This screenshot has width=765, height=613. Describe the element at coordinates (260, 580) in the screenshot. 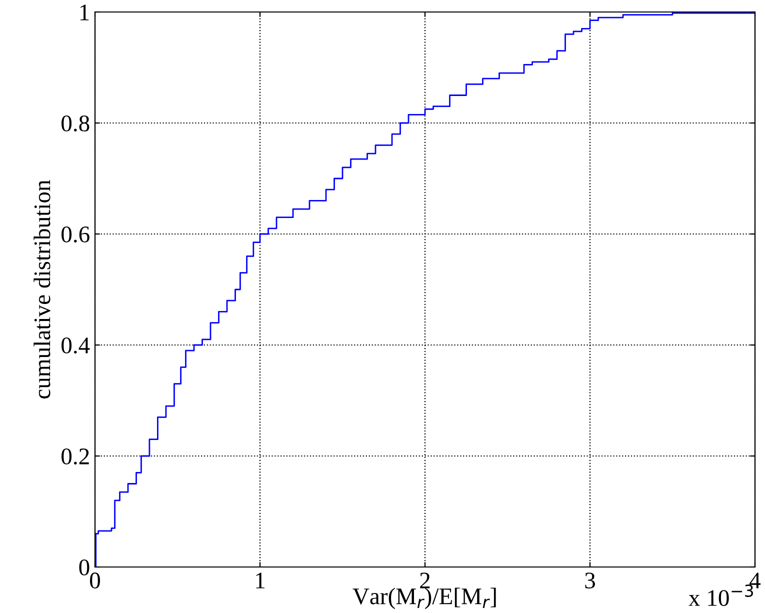

I see `x-tick-label: 1` at that location.